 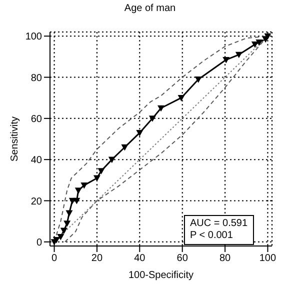 I want to click on x-tick-label: 100, so click(x=268, y=258).